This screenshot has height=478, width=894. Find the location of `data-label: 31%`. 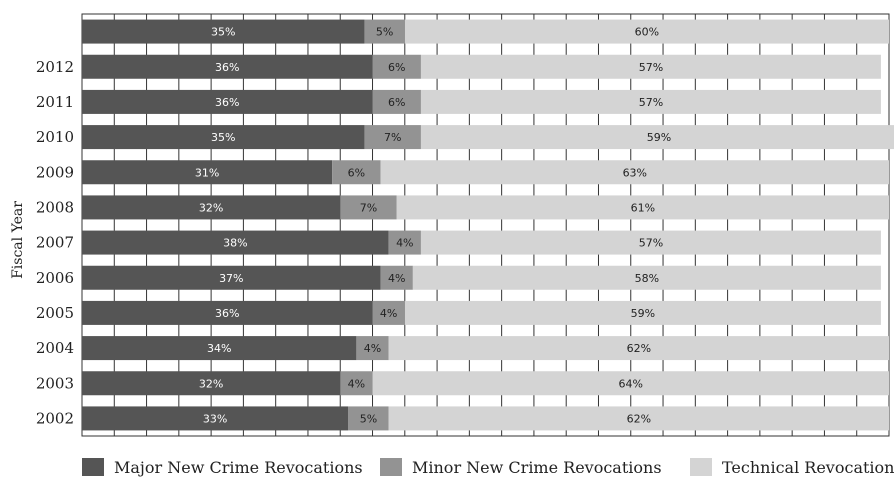

data-label: 31% is located at coordinates (207, 172).